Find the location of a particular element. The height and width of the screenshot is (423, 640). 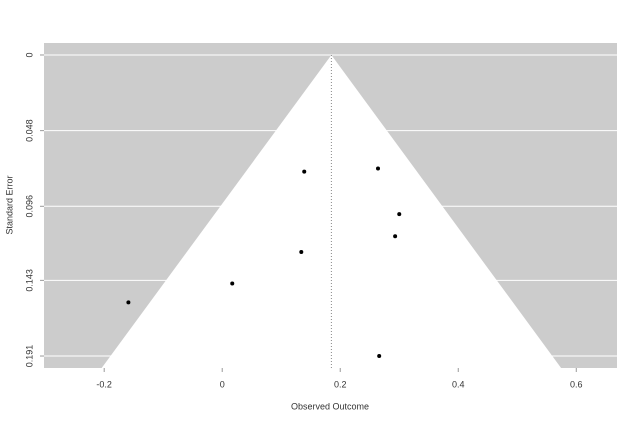

y-tick-label: 0.096 is located at coordinates (29, 206).